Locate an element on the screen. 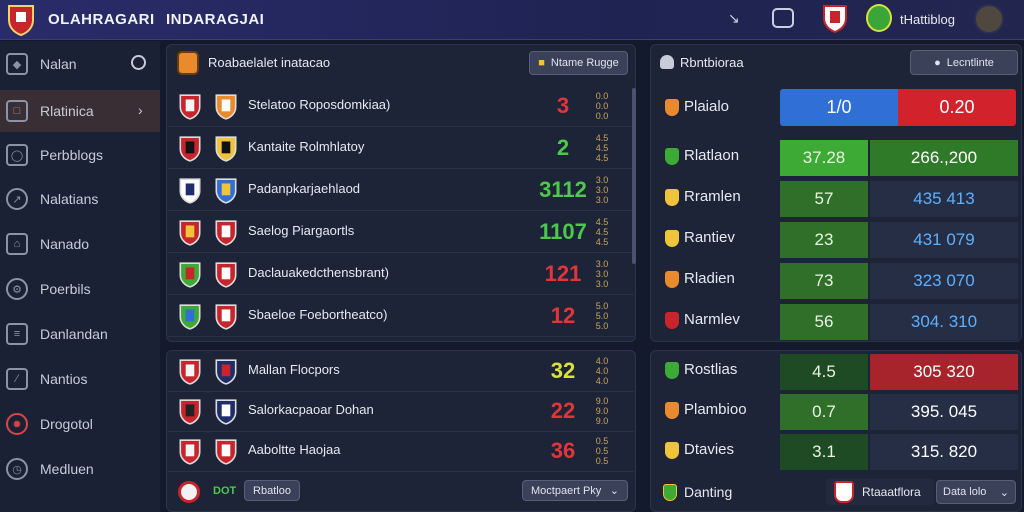 The height and width of the screenshot is (512, 1024). stat-a: 23 is located at coordinates (824, 240).